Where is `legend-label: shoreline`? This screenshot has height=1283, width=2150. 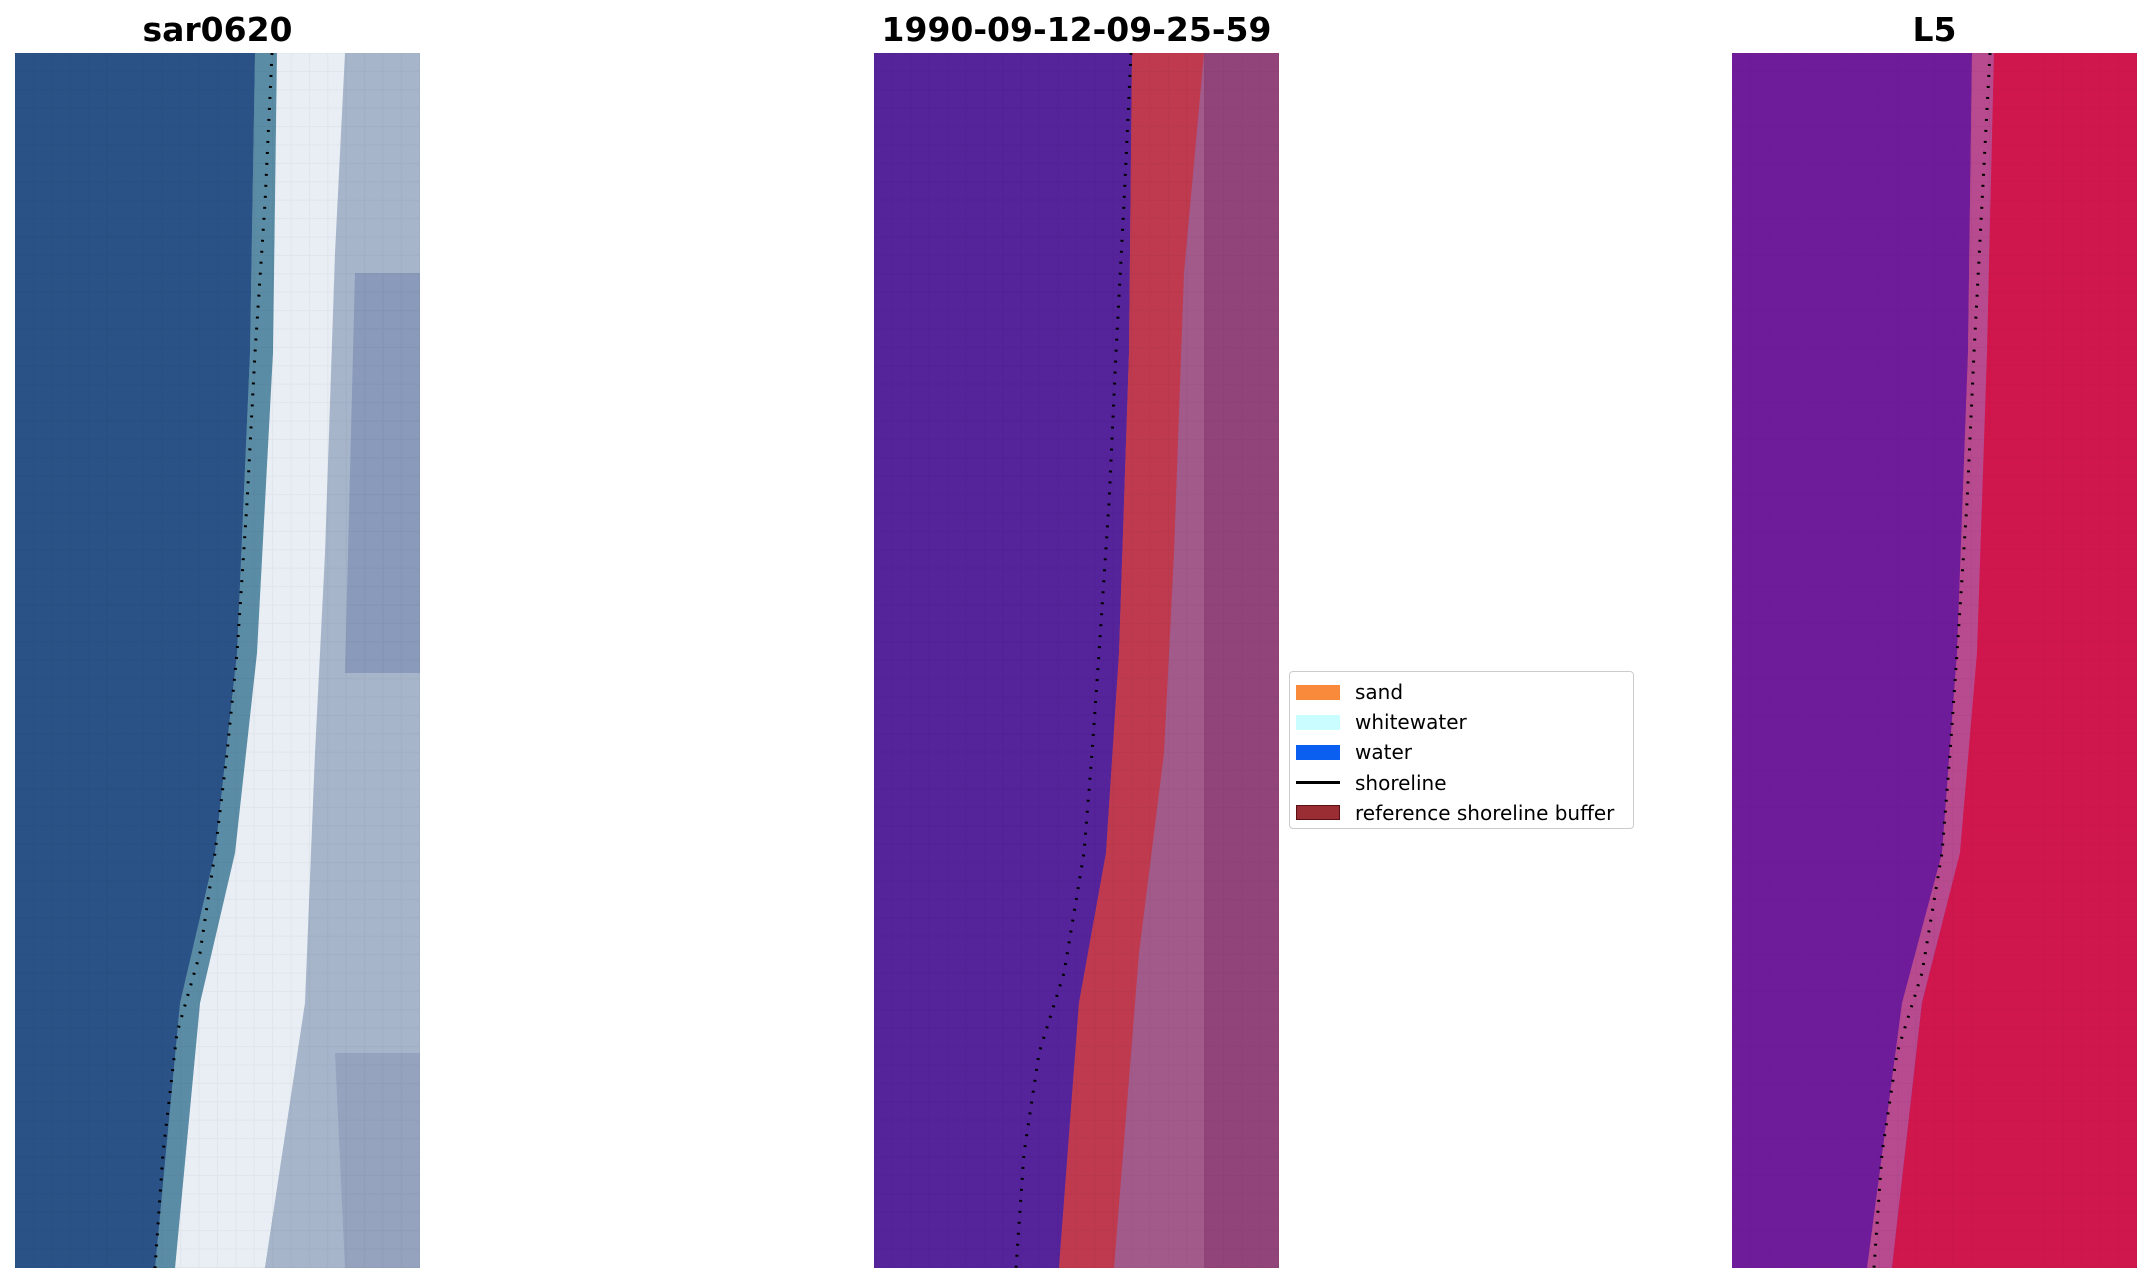 legend-label: shoreline is located at coordinates (1401, 782).